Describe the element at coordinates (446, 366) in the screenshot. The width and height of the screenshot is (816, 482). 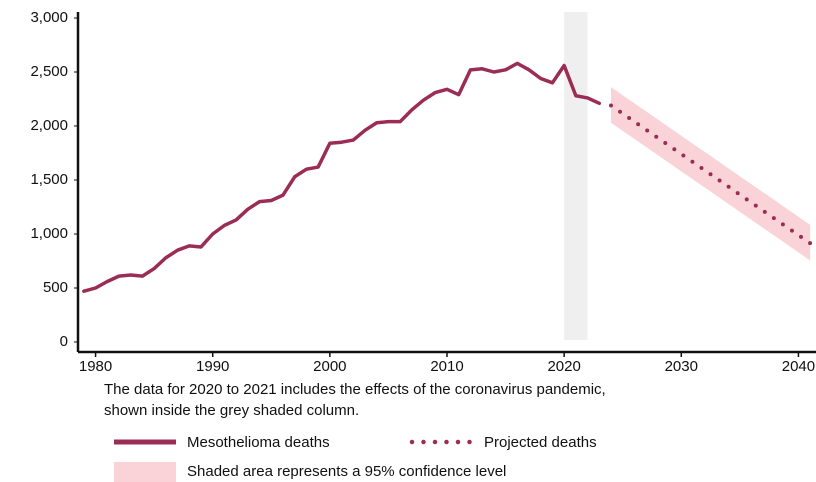
I see `x-tick-label: 2010` at that location.